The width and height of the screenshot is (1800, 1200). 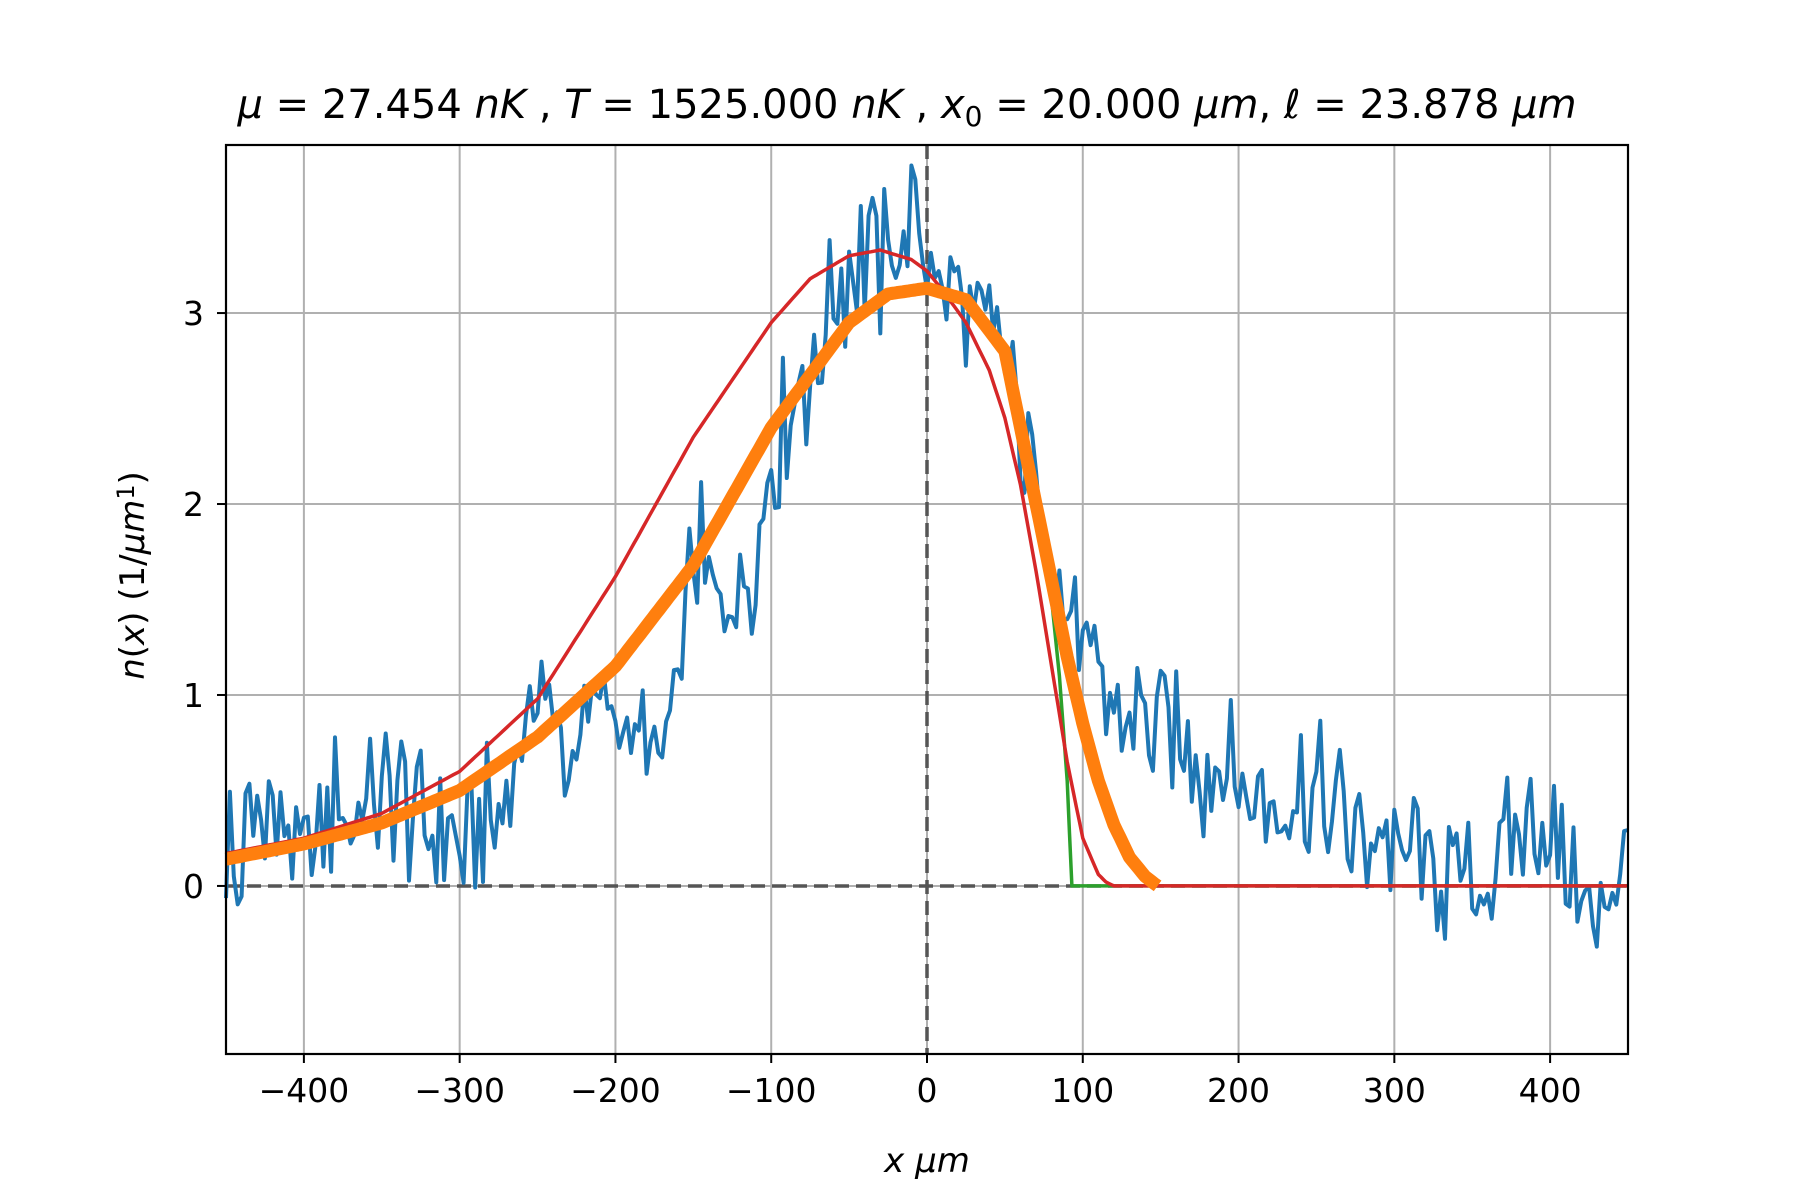 I want to click on x-tick-label: 400, so click(x=1550, y=1090).